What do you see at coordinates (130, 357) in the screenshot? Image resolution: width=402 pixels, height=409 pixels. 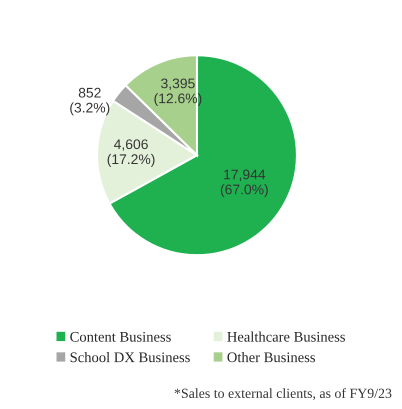 I see `legend-label: School DX Business` at bounding box center [130, 357].